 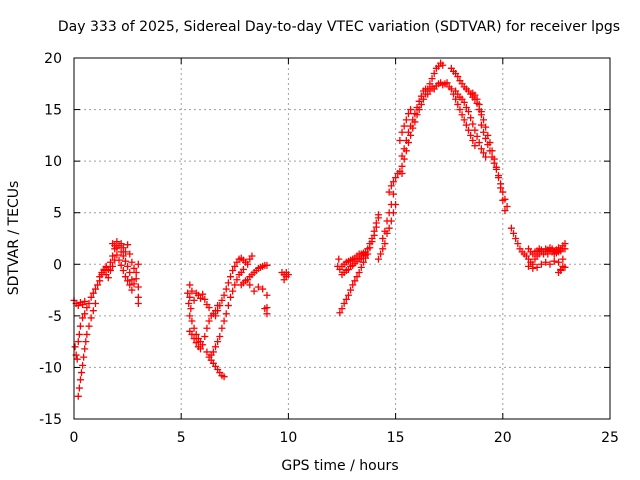 What do you see at coordinates (339, 466) in the screenshot?
I see `x-axis-label: GPS time / hours` at bounding box center [339, 466].